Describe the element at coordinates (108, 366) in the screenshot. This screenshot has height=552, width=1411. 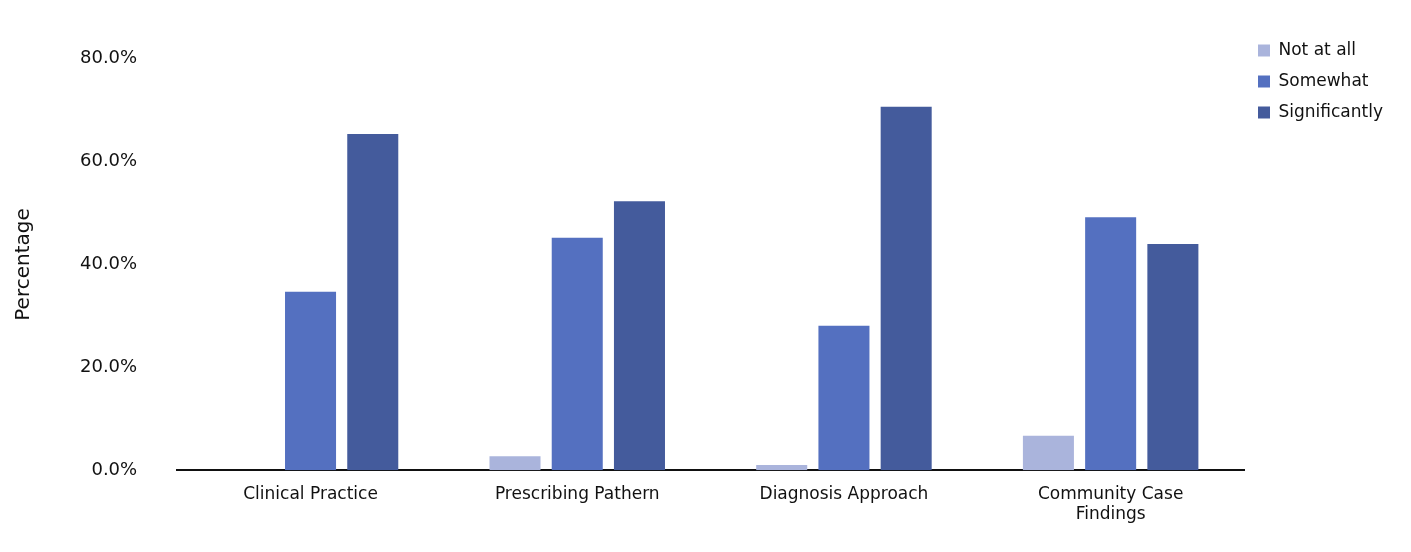
I see `y-tick-label: 20.0%` at that location.